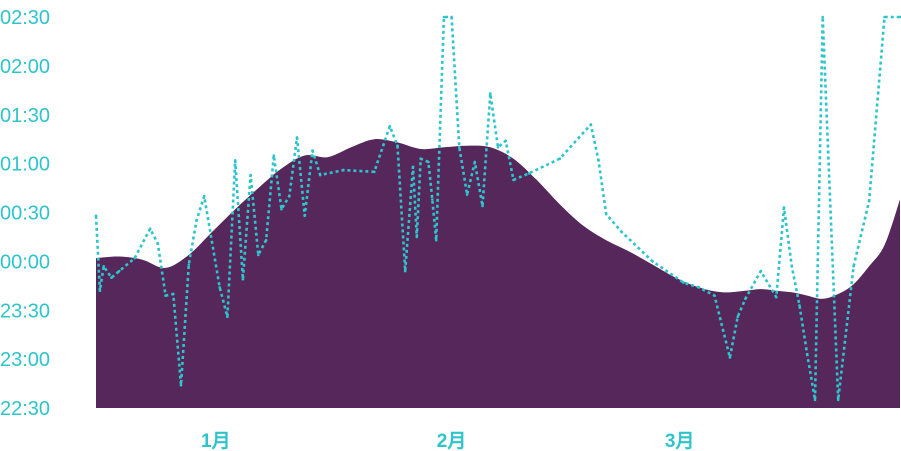 The height and width of the screenshot is (451, 901). I want to click on y-tick-label: 02:30, so click(25, 18).